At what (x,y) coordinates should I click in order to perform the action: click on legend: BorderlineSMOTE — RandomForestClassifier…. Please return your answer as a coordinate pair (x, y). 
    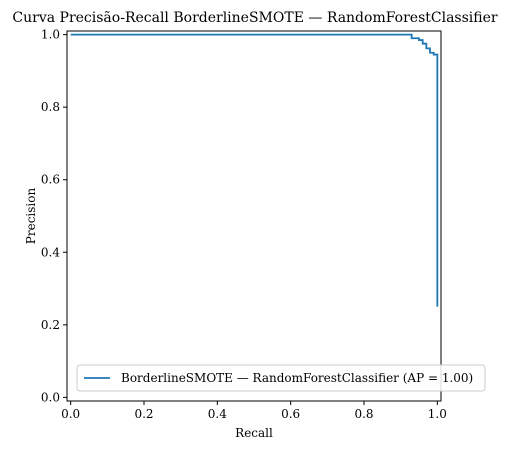
    Looking at the image, I should click on (281, 378).